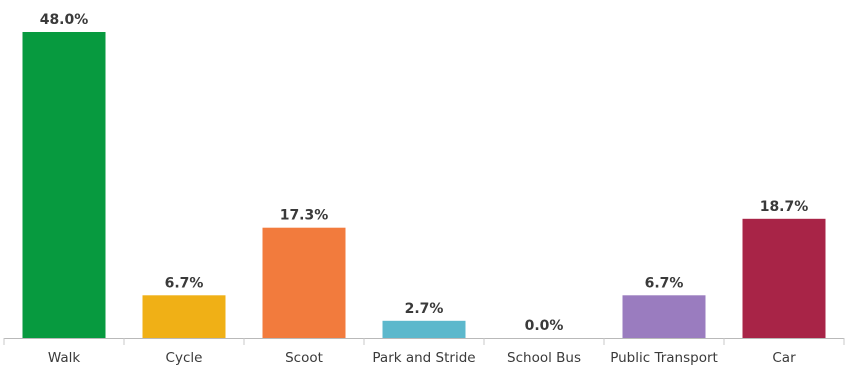 This screenshot has width=848, height=369. Describe the element at coordinates (784, 278) in the screenshot. I see `bar-car` at that location.